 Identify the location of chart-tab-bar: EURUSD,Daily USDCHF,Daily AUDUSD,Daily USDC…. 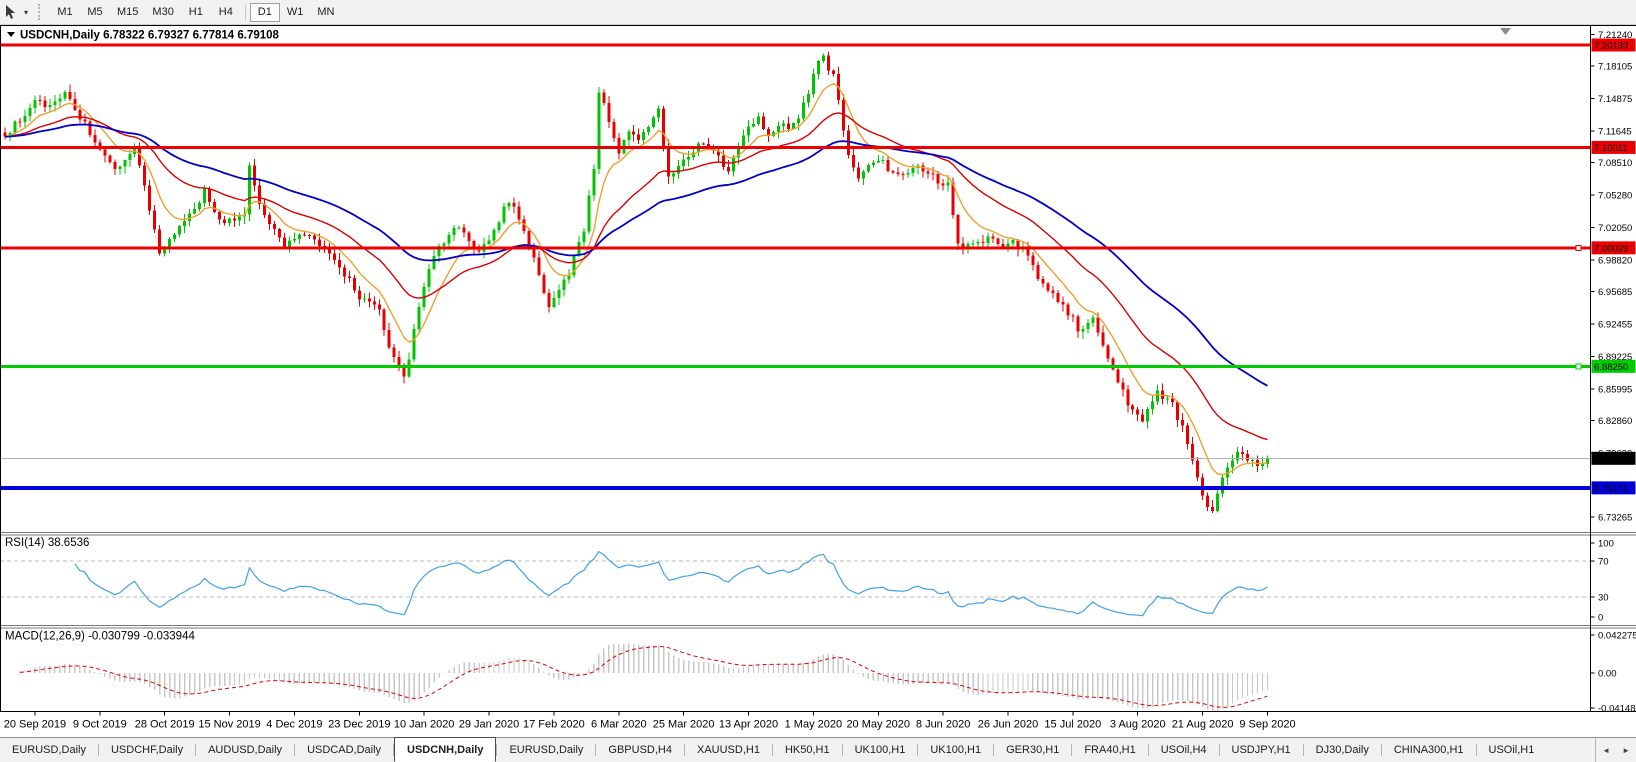
(818, 749).